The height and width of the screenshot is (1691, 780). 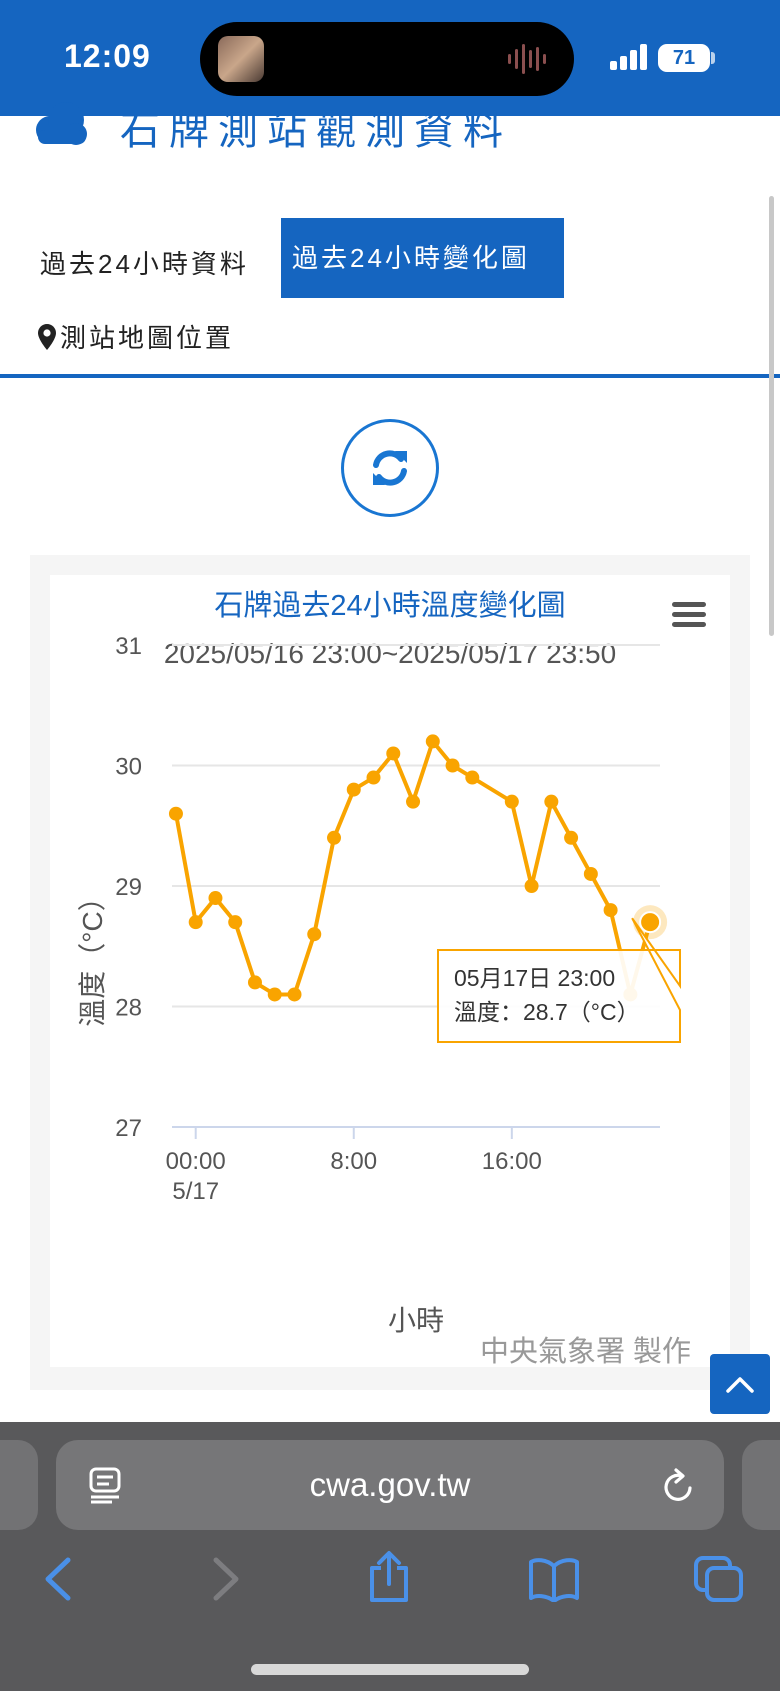 I want to click on url-text: cwa.gov.tw, so click(x=390, y=1484).